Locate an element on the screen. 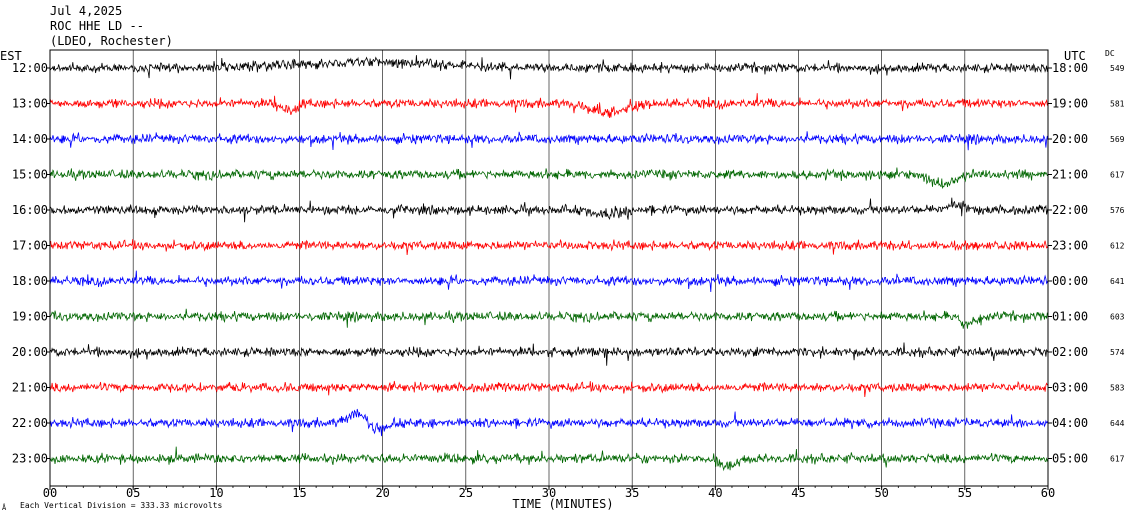 The width and height of the screenshot is (1130, 519). x-tick-label: 15 is located at coordinates (299, 493).